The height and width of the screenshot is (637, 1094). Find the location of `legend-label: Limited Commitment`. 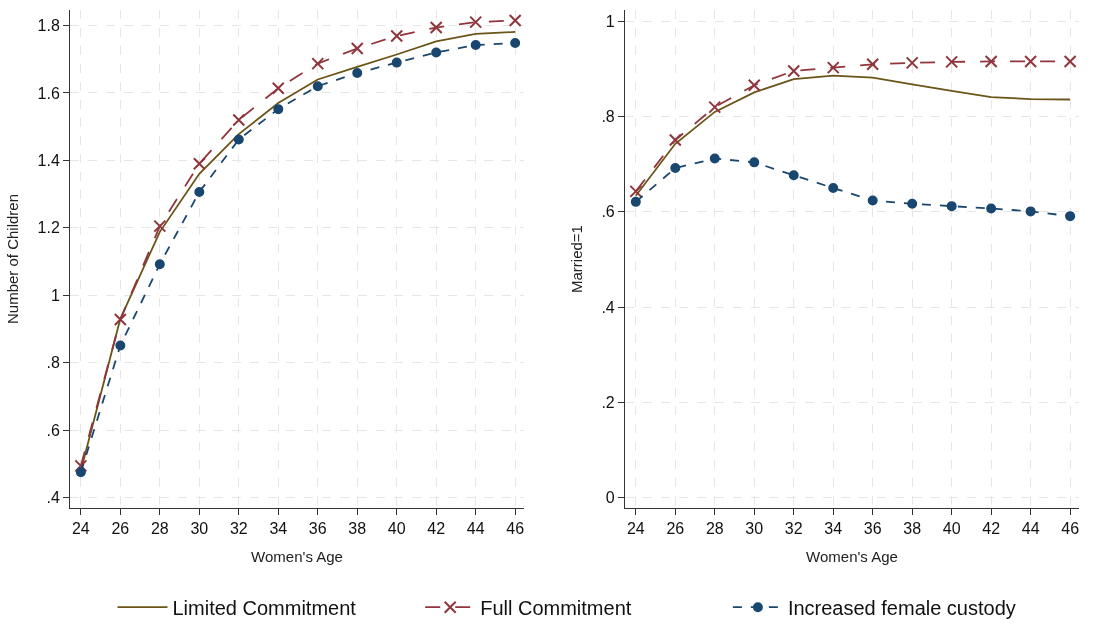

legend-label: Limited Commitment is located at coordinates (264, 607).